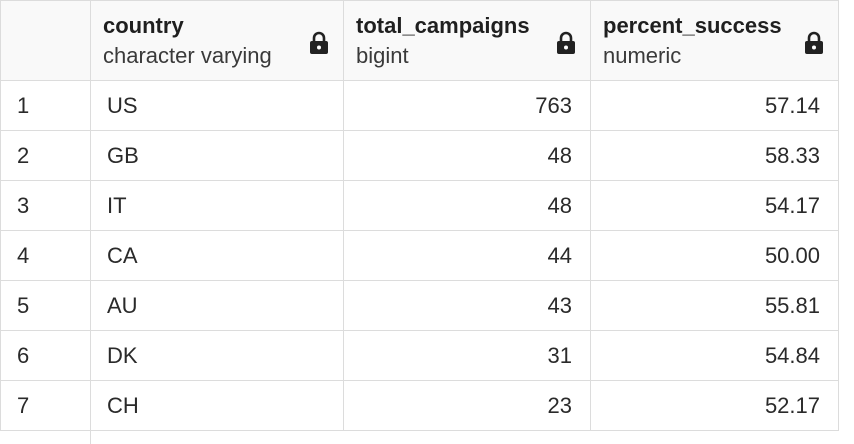 The image size is (854, 444). I want to click on cell-total-campaigns: 31, so click(467, 355).